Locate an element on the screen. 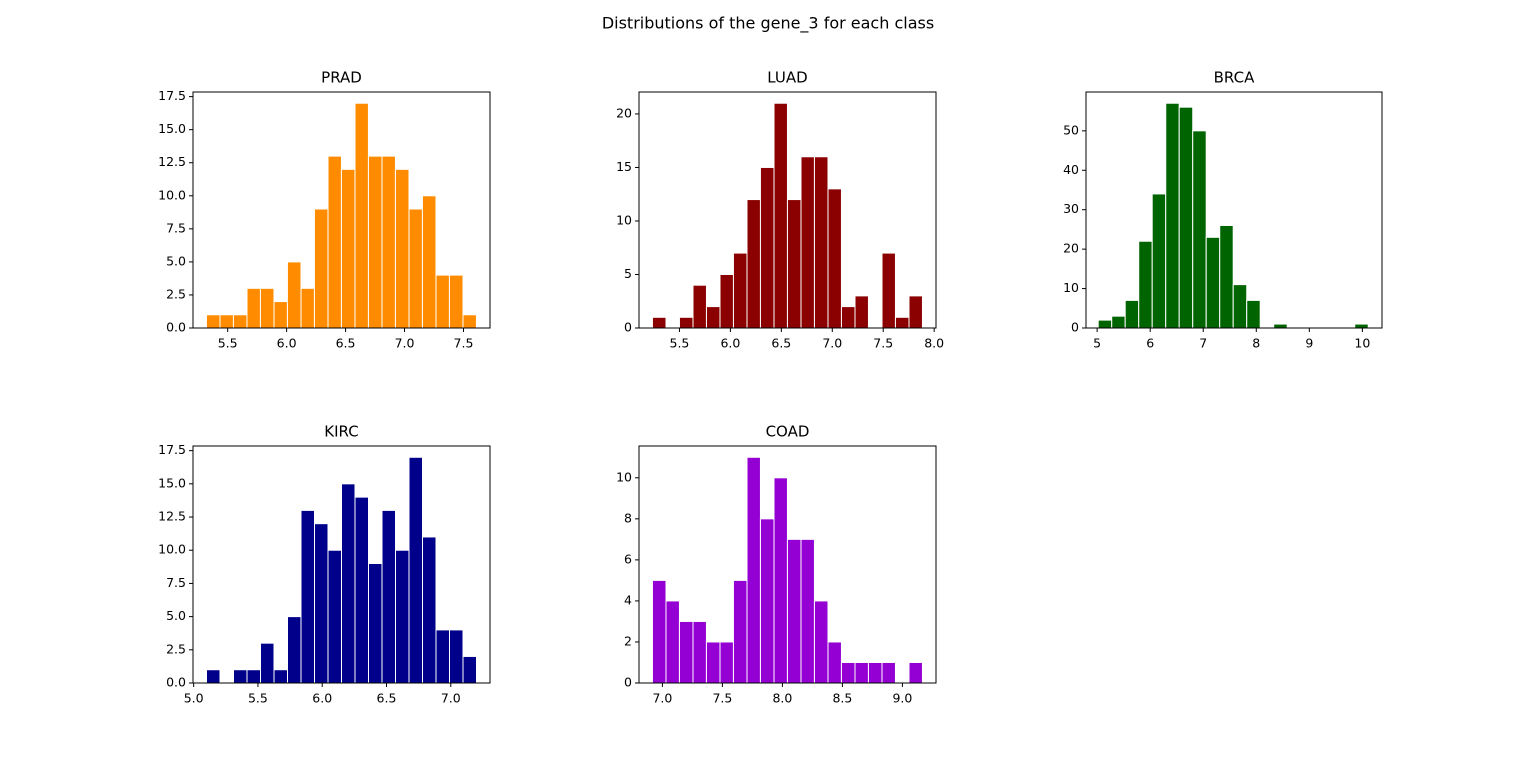 The height and width of the screenshot is (767, 1536). x-tick-label: 6 is located at coordinates (1150, 343).